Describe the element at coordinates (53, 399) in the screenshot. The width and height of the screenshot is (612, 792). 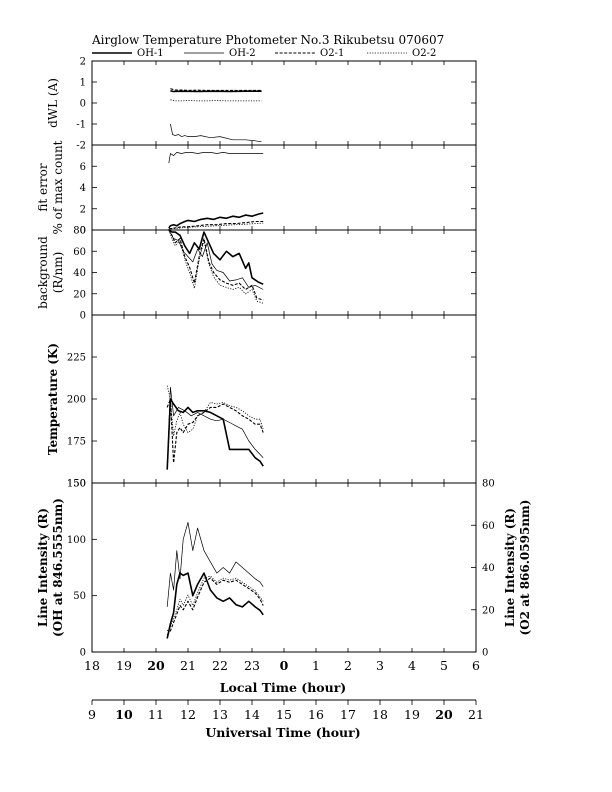
I see `y-axis-label-temp-0: Temperature (K)` at that location.